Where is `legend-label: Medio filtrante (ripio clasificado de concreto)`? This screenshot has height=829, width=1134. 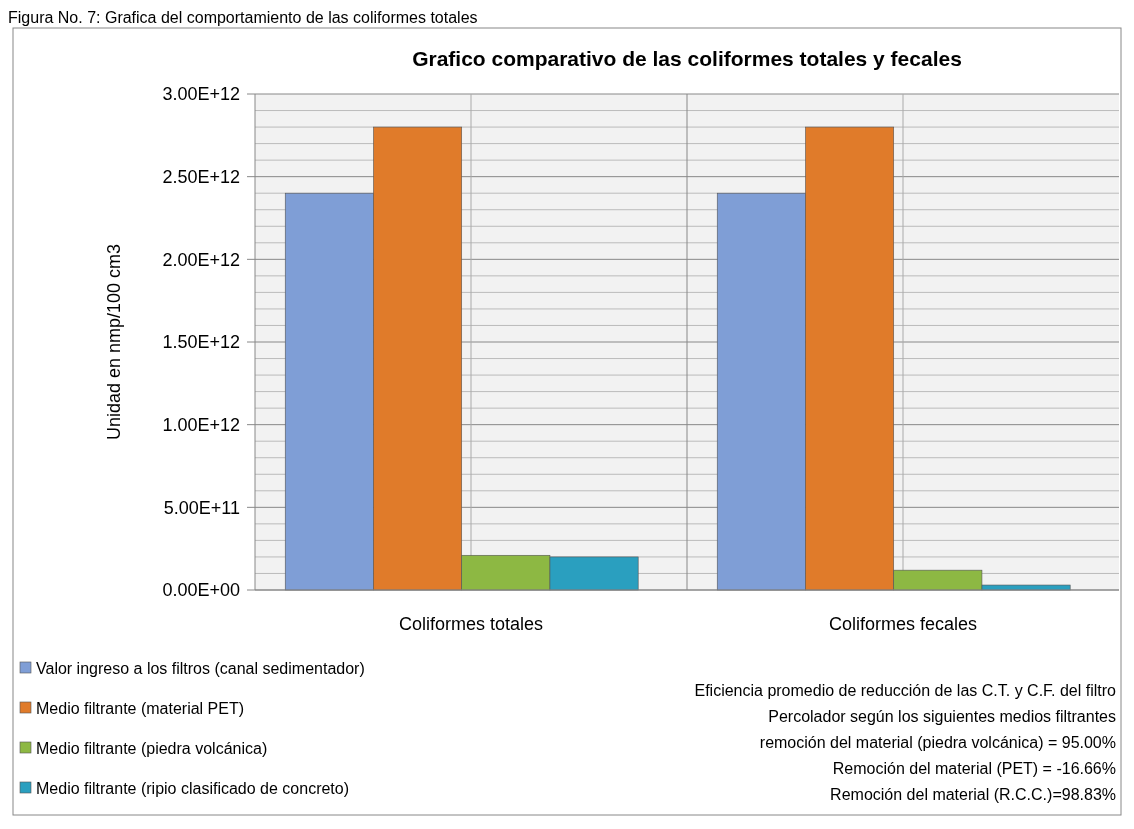
legend-label: Medio filtrante (ripio clasificado de concreto) is located at coordinates (193, 788).